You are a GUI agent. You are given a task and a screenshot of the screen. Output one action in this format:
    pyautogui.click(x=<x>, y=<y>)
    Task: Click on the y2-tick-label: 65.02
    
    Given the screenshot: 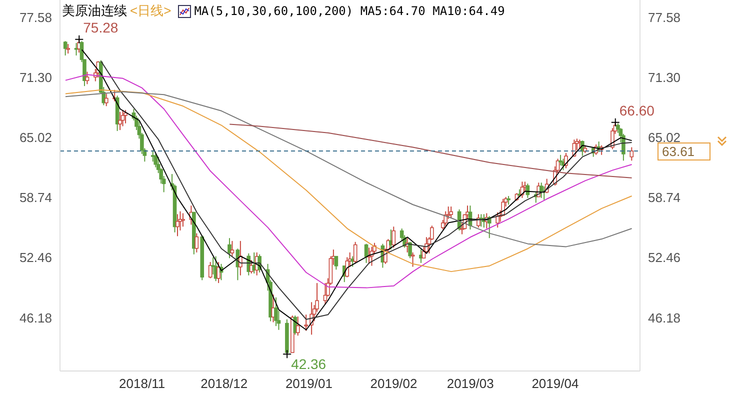 What is the action you would take?
    pyautogui.click(x=664, y=138)
    